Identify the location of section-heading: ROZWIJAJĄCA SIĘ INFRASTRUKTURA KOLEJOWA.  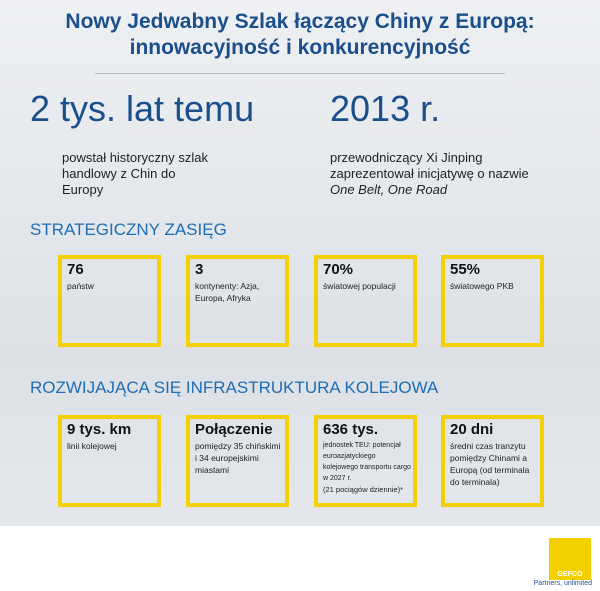
(234, 387).